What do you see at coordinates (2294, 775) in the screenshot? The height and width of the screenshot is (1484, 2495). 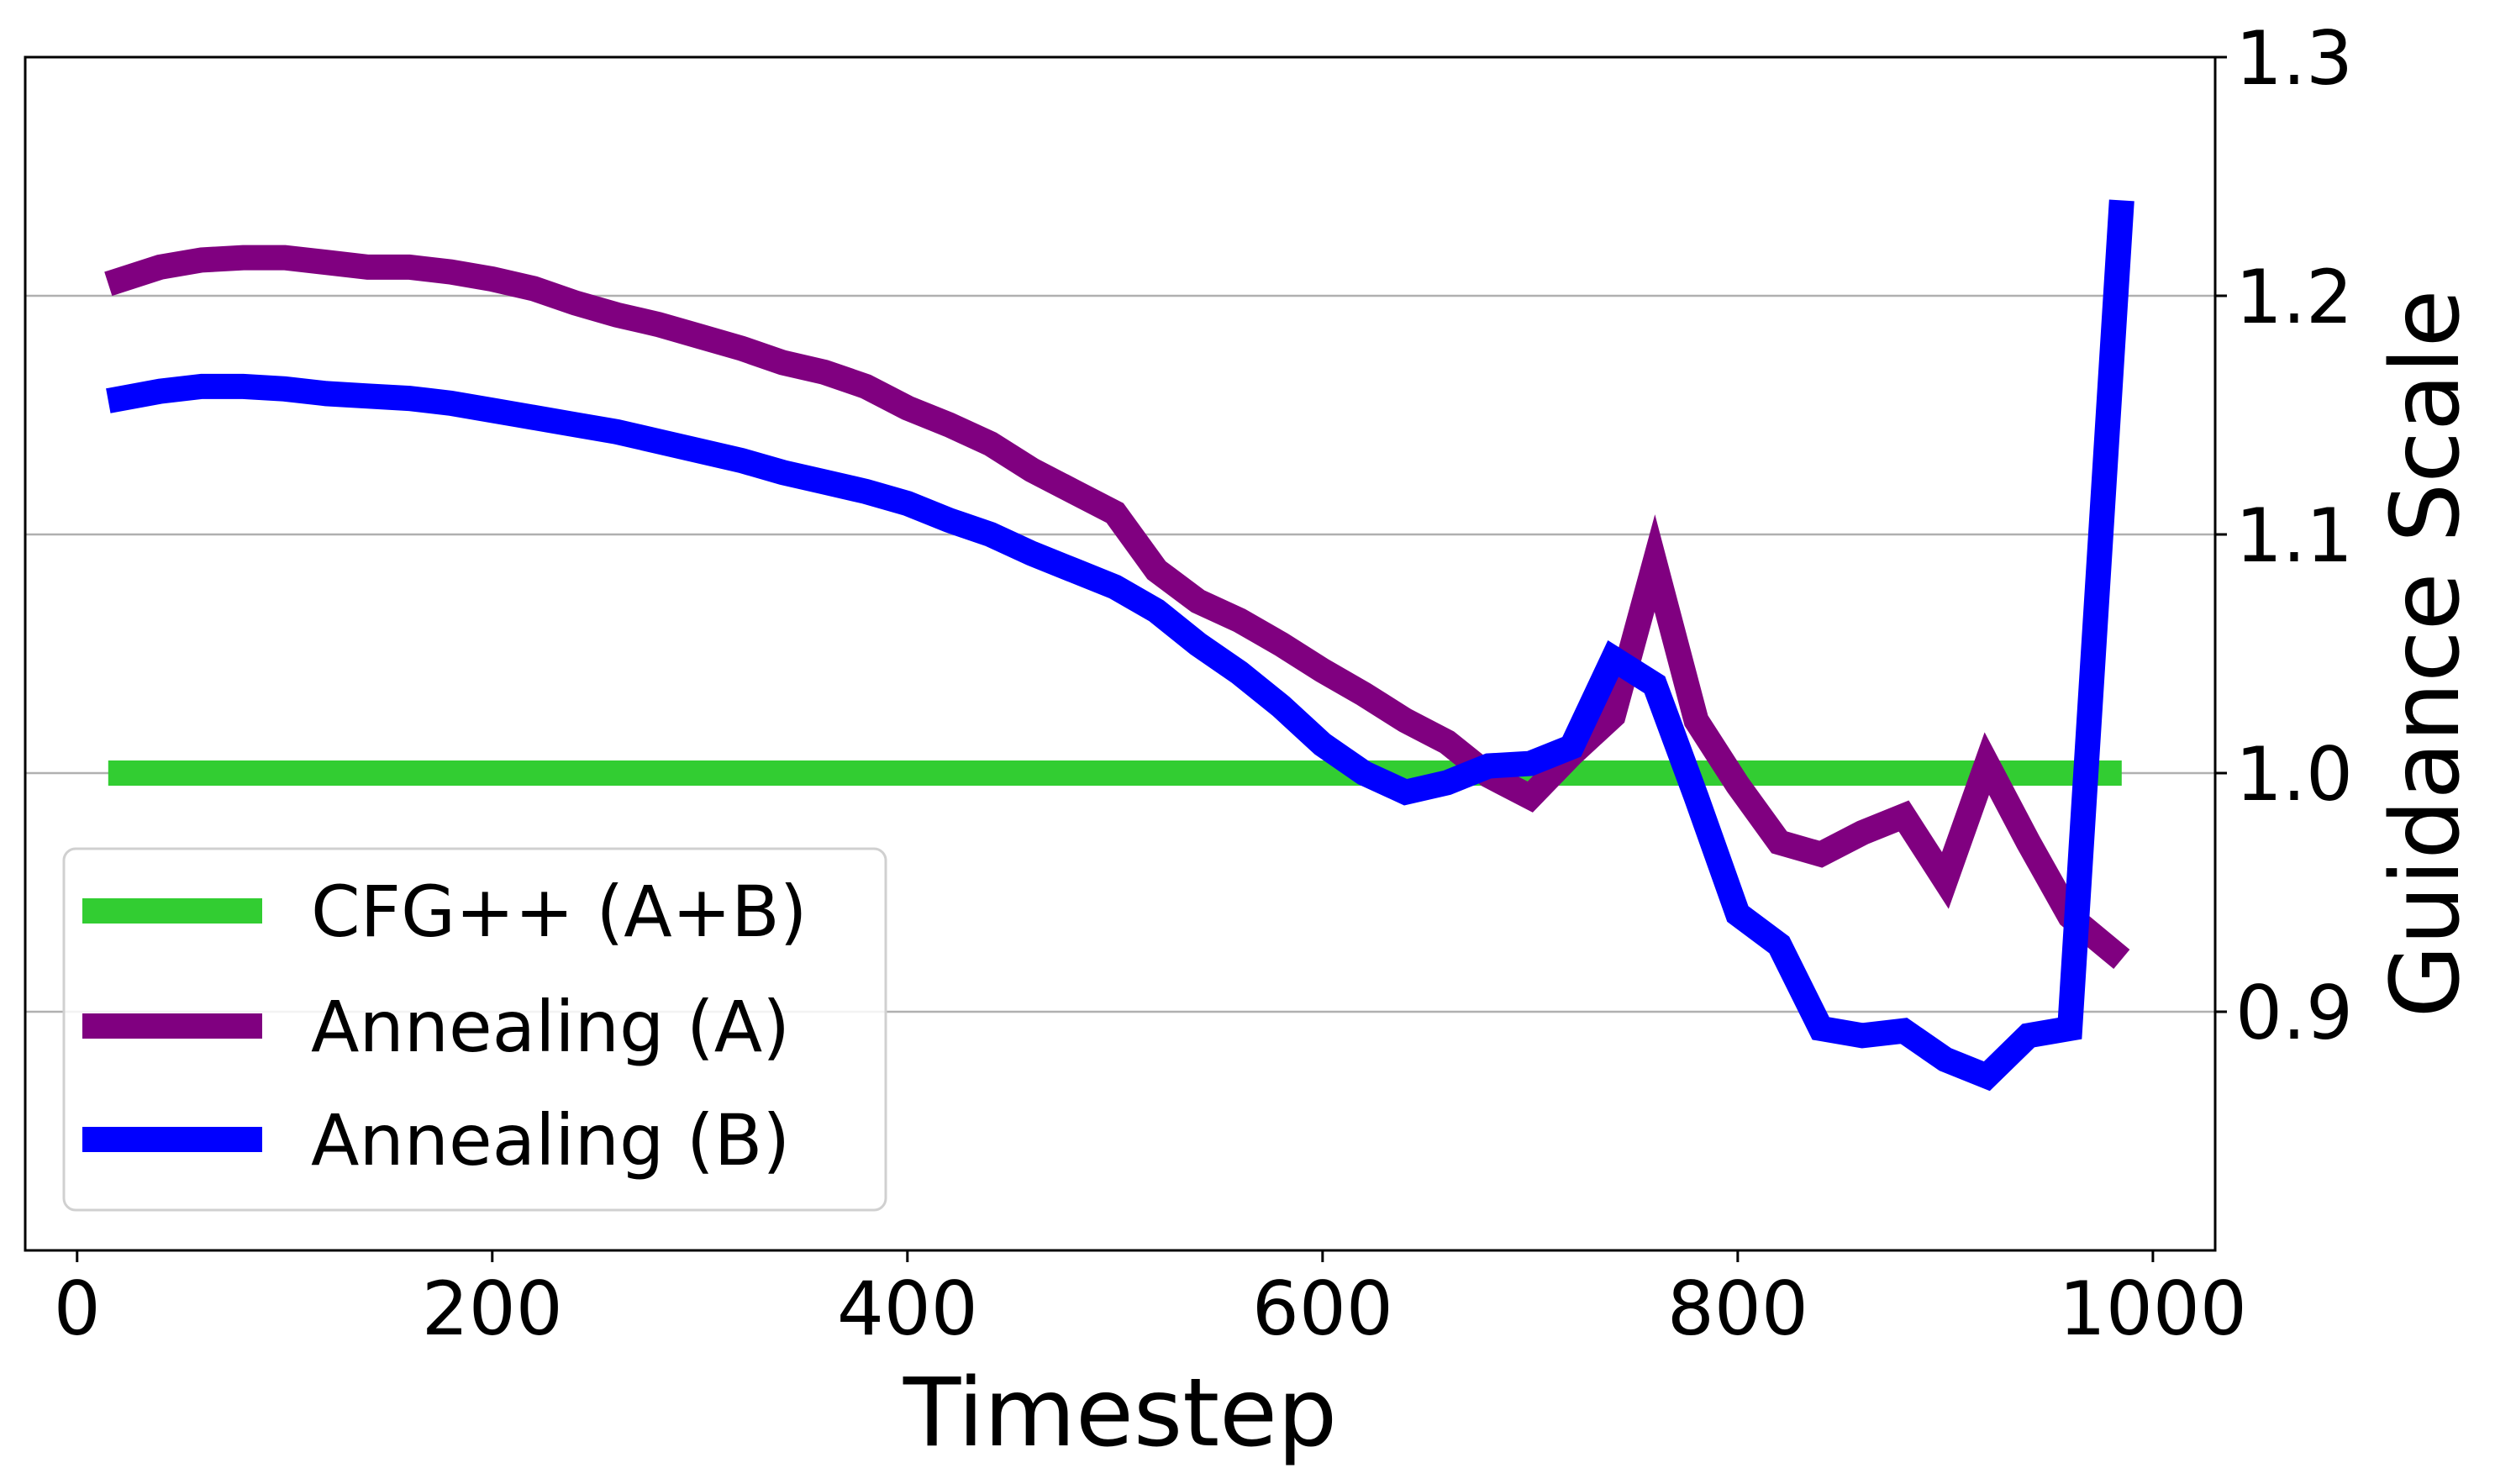 I see `y-tick-label: 1.0` at bounding box center [2294, 775].